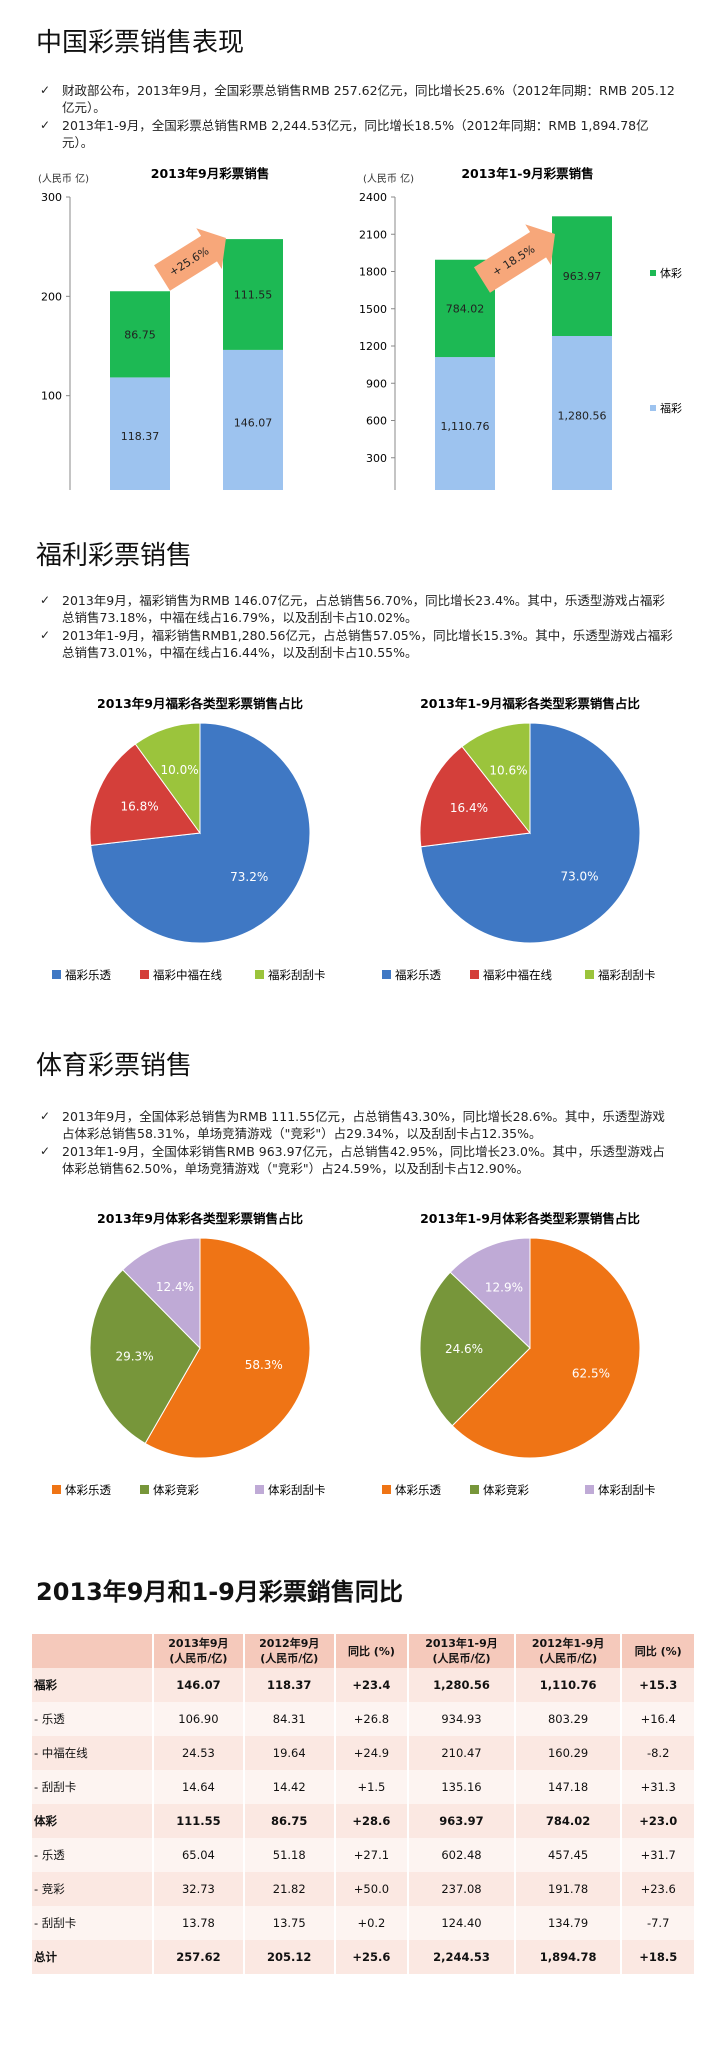  What do you see at coordinates (568, 1787) in the screenshot?
I see `table-cell: 147.18` at bounding box center [568, 1787].